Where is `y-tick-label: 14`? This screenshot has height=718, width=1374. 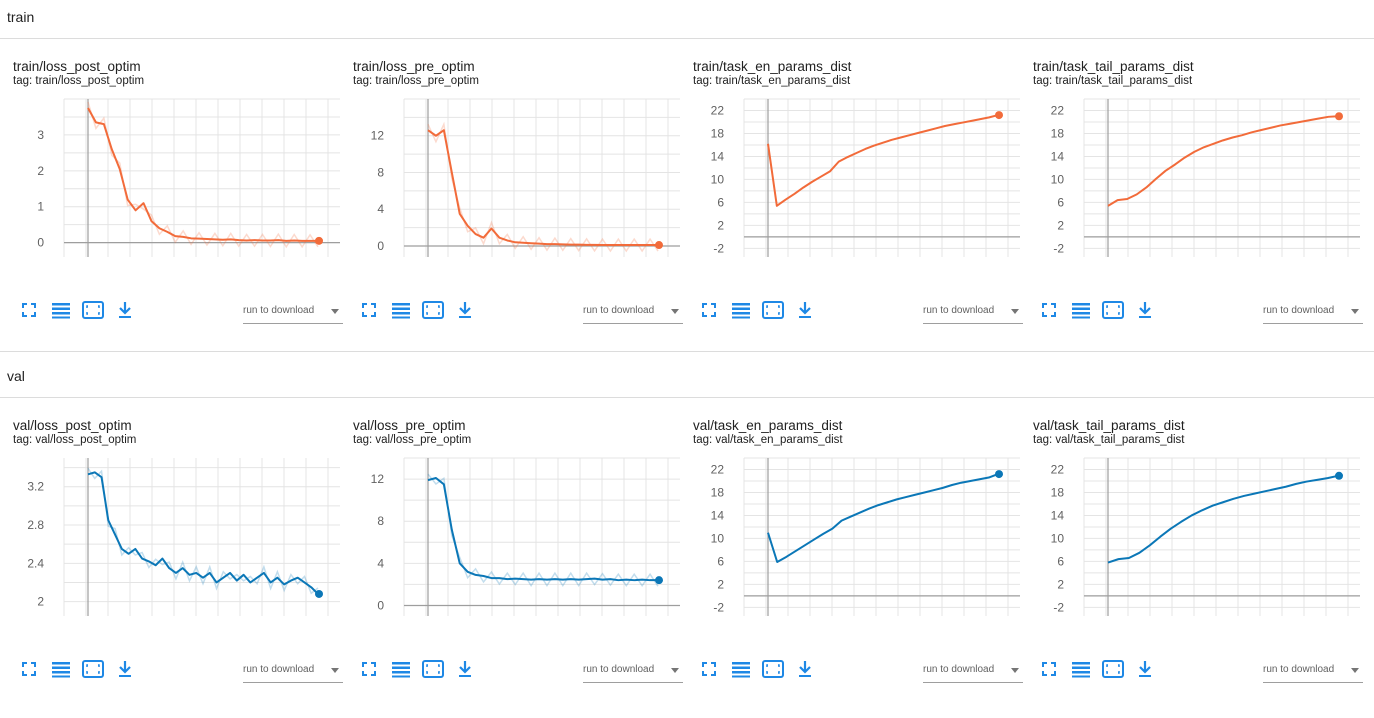 y-tick-label: 14 is located at coordinates (1058, 515).